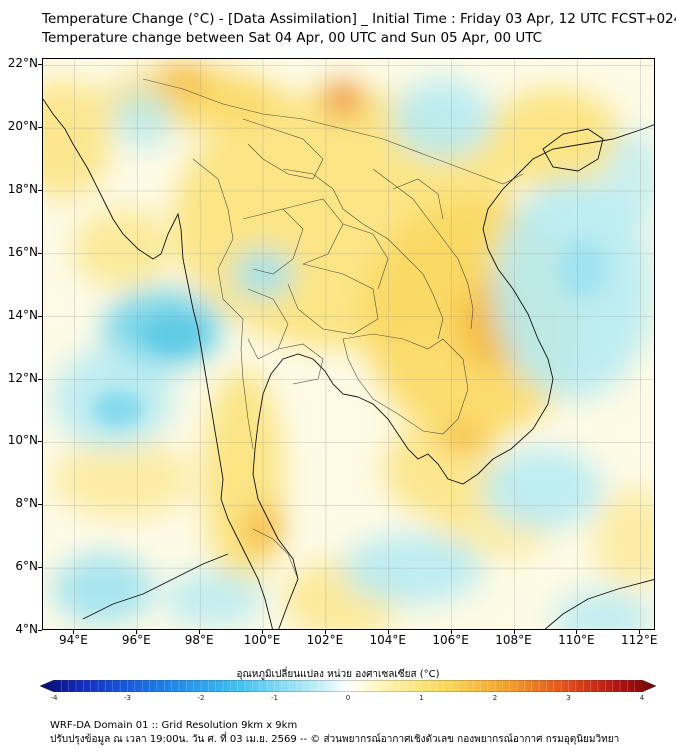  I want to click on longitude-label: 100°E, so click(262, 640).